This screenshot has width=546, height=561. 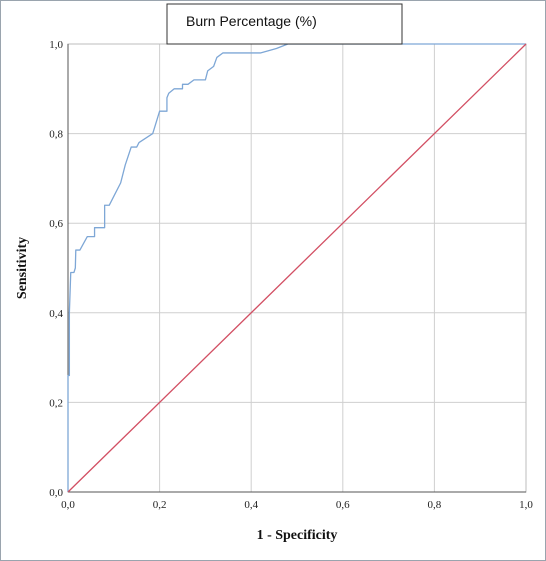 I want to click on x-tick-labels: 0,0 0,2 0,4 0,6 0,8 1,0, so click(x=297, y=505).